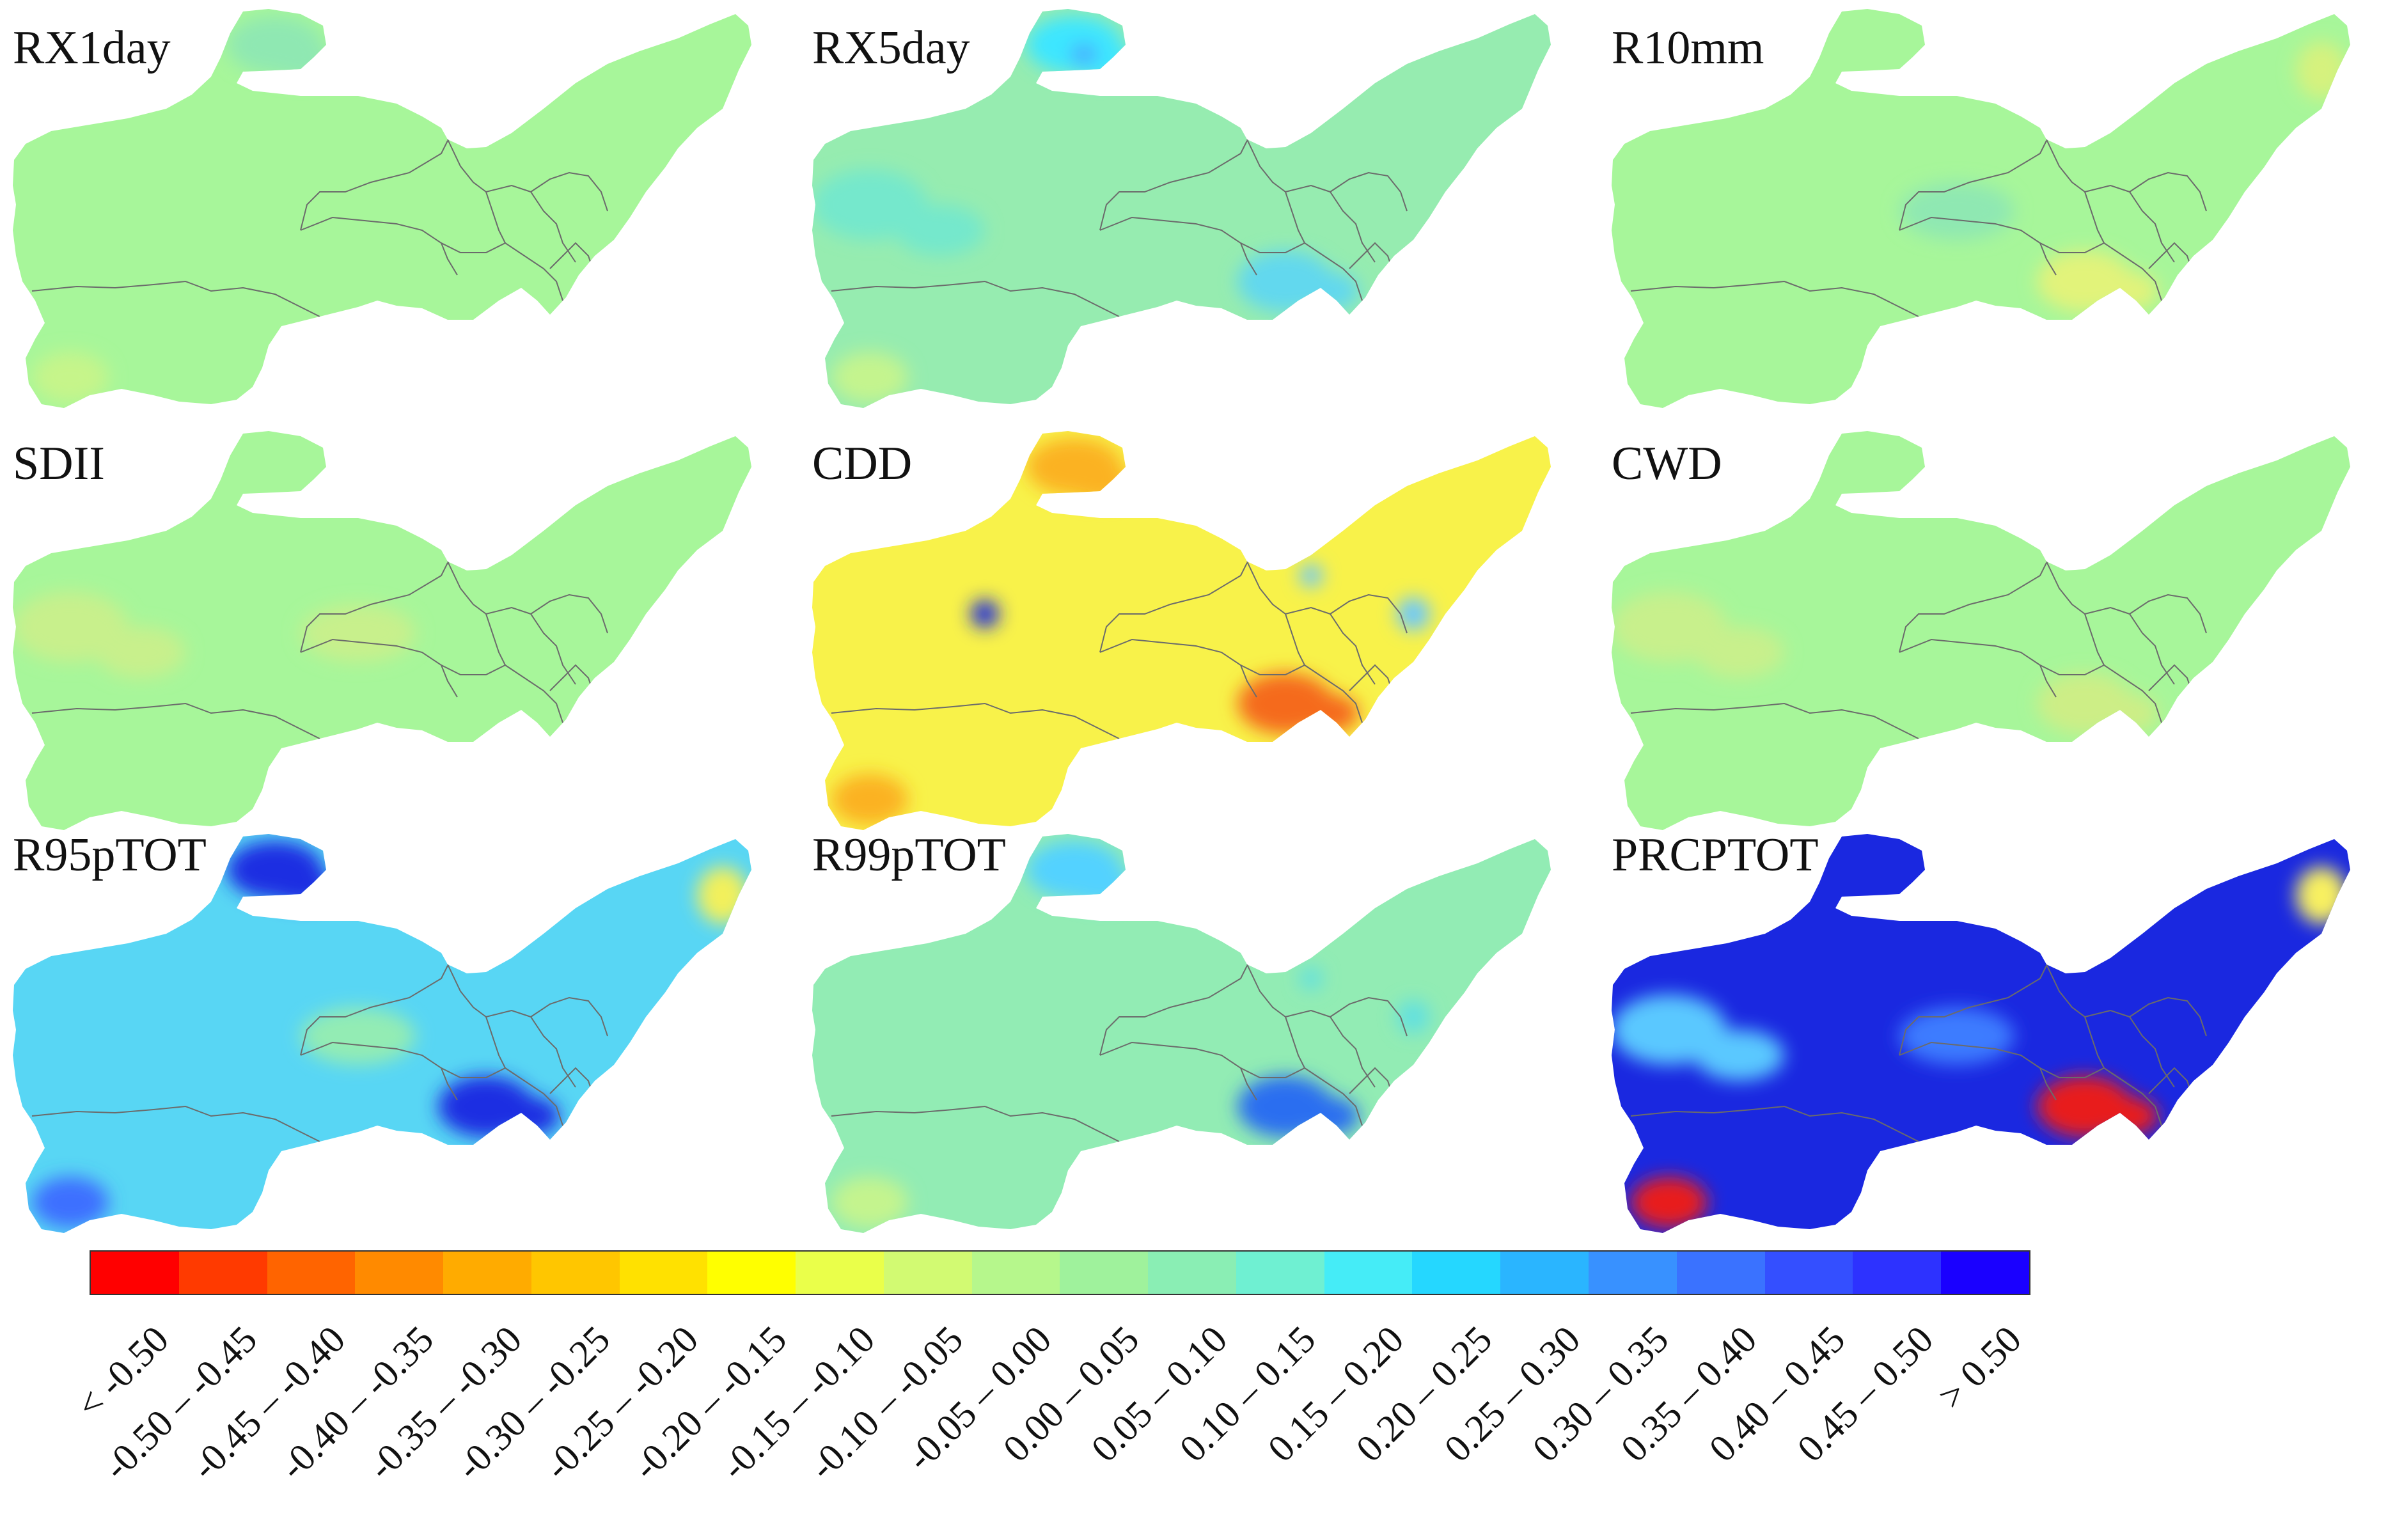 The height and width of the screenshot is (1540, 2395). I want to click on map-panel: R95pTOT, so click(399, 1036).